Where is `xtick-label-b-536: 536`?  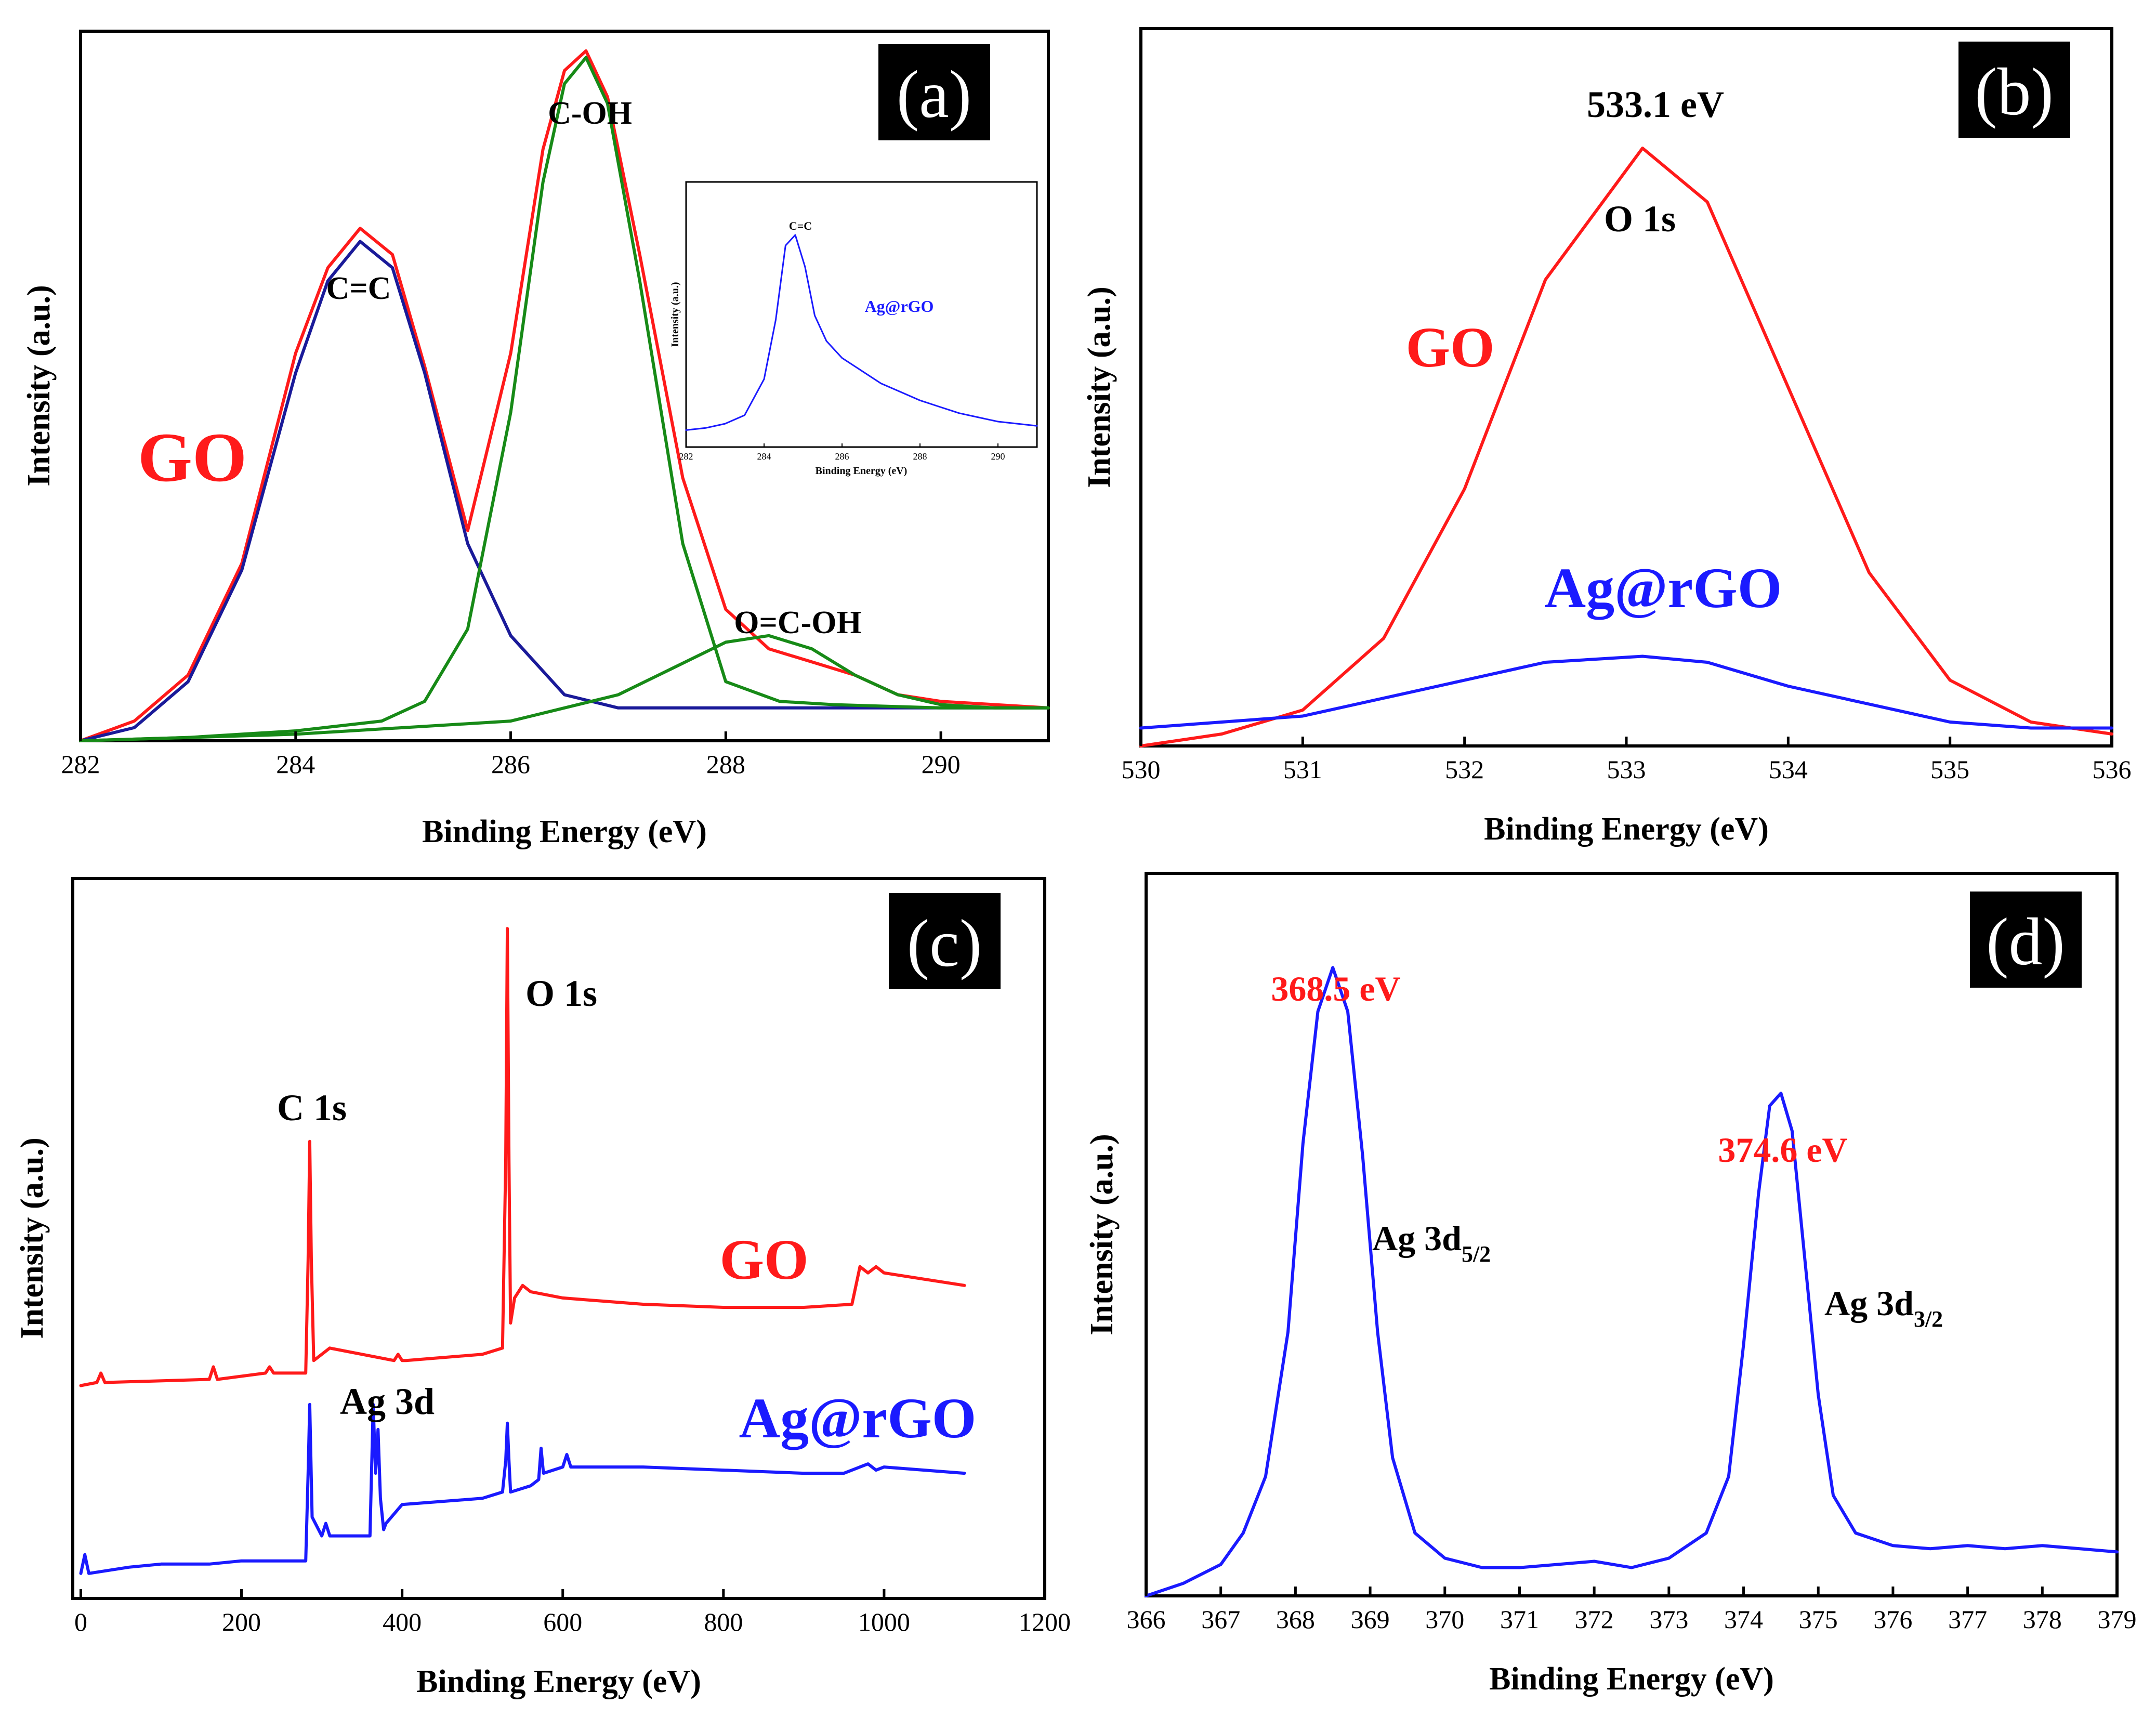 xtick-label-b-536: 536 is located at coordinates (2112, 769).